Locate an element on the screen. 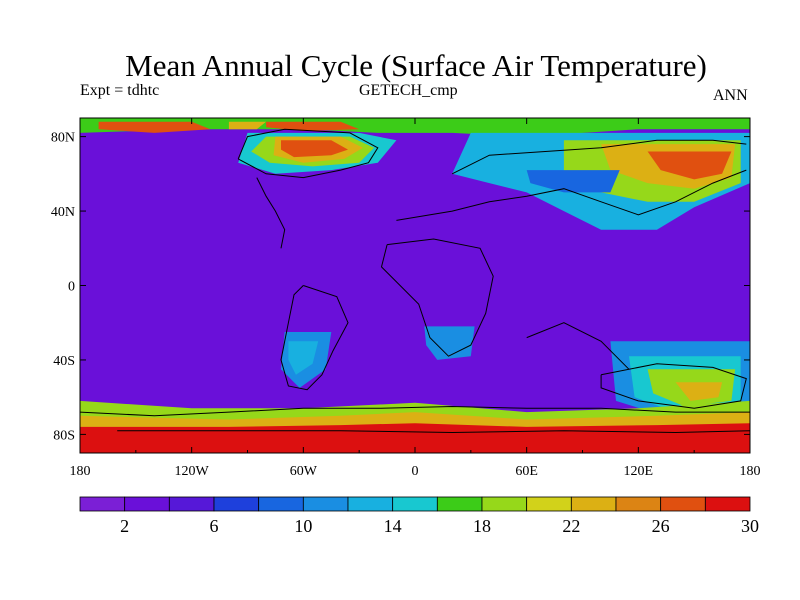  field-sa-cyan is located at coordinates (303, 358).